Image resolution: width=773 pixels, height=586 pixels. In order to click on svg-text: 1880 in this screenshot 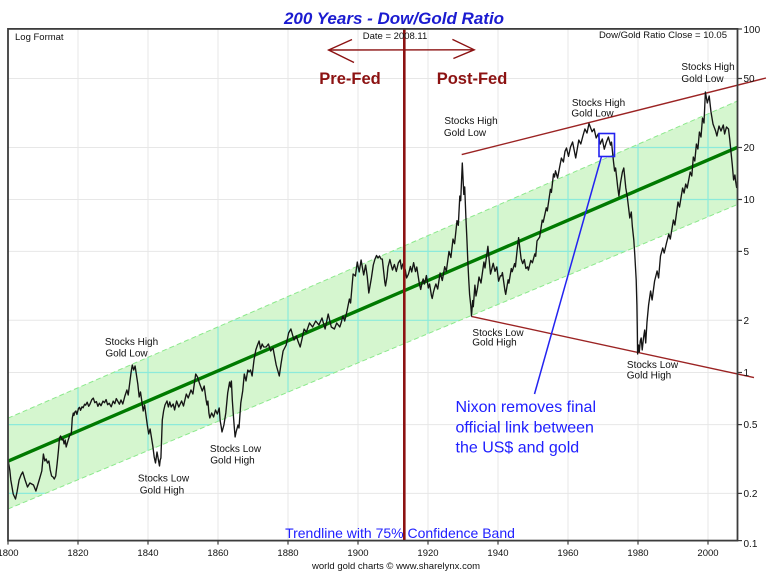, I will do `click(287, 553)`.